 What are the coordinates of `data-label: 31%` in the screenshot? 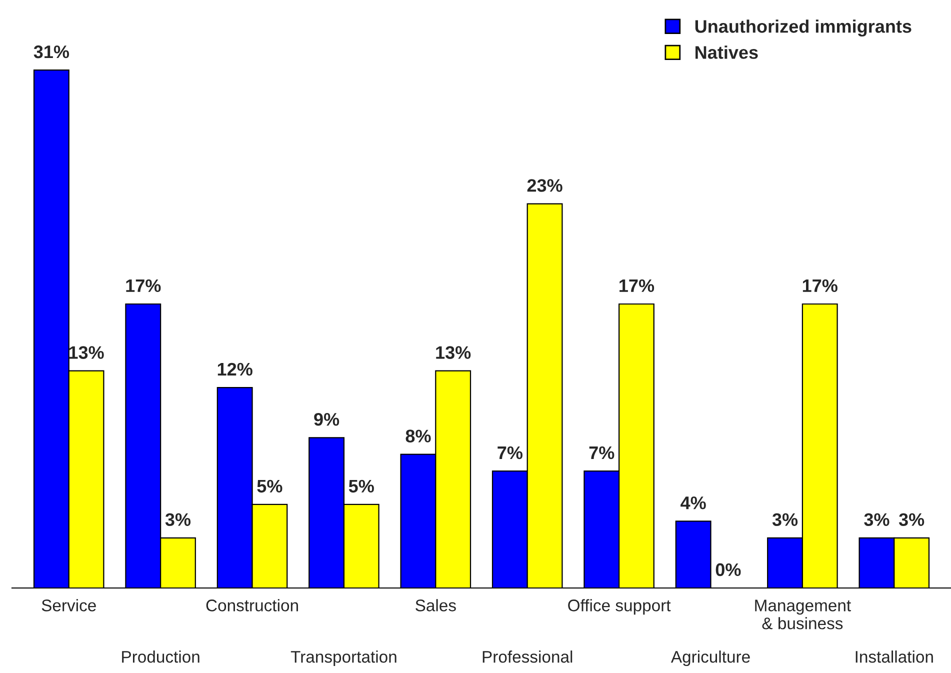 It's located at (52, 51).